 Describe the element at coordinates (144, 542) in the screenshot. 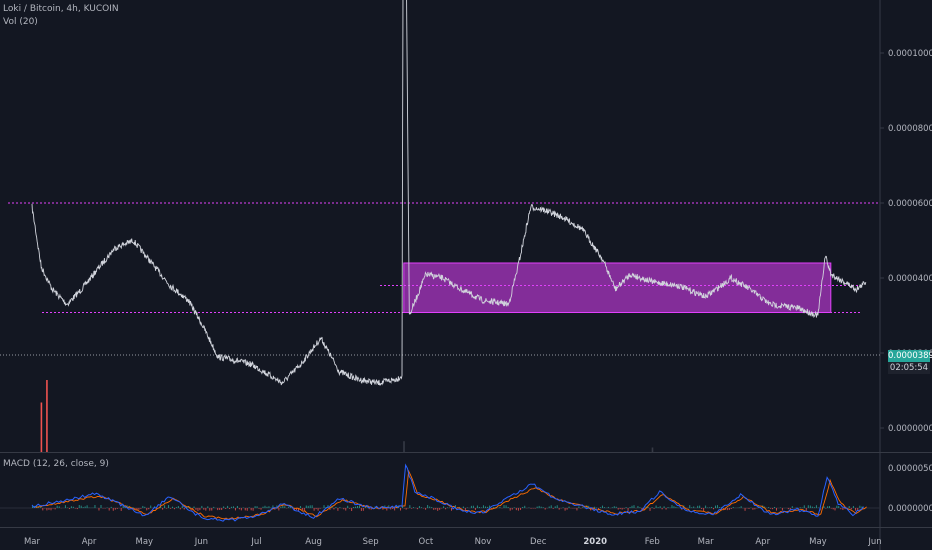

I see `time-tick-label: May` at that location.